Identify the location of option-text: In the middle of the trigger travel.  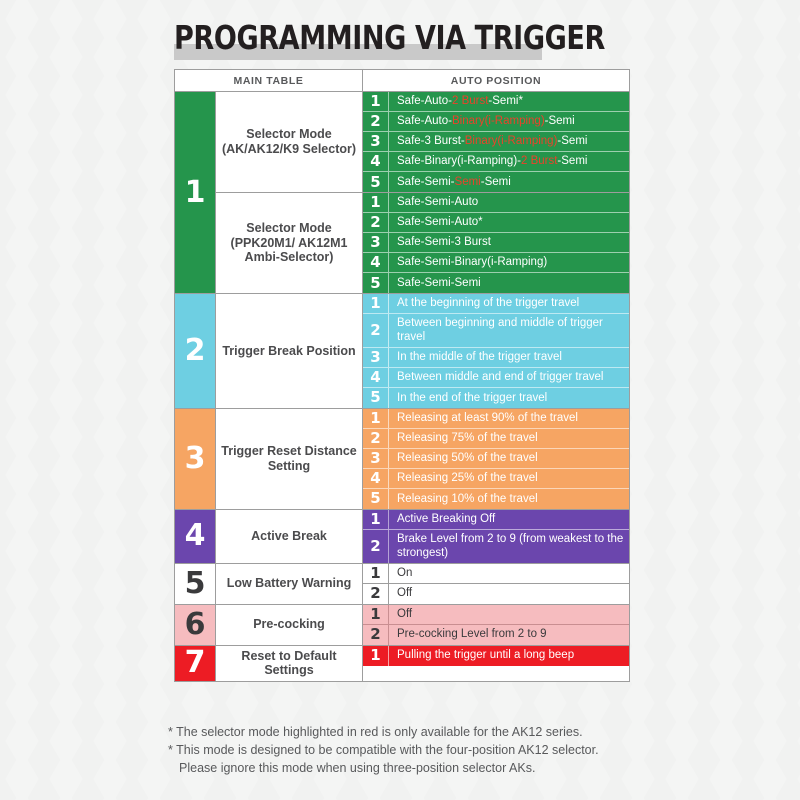
(509, 357).